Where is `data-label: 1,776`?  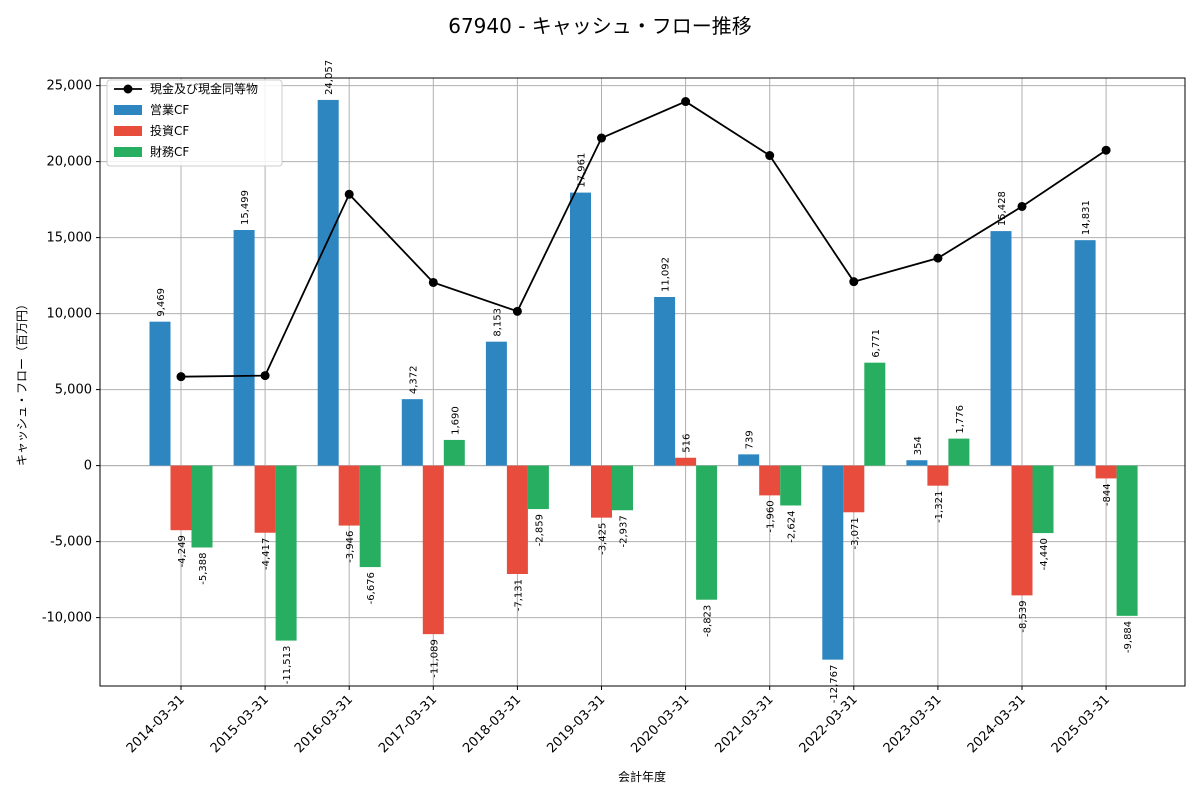
data-label: 1,776 is located at coordinates (960, 419).